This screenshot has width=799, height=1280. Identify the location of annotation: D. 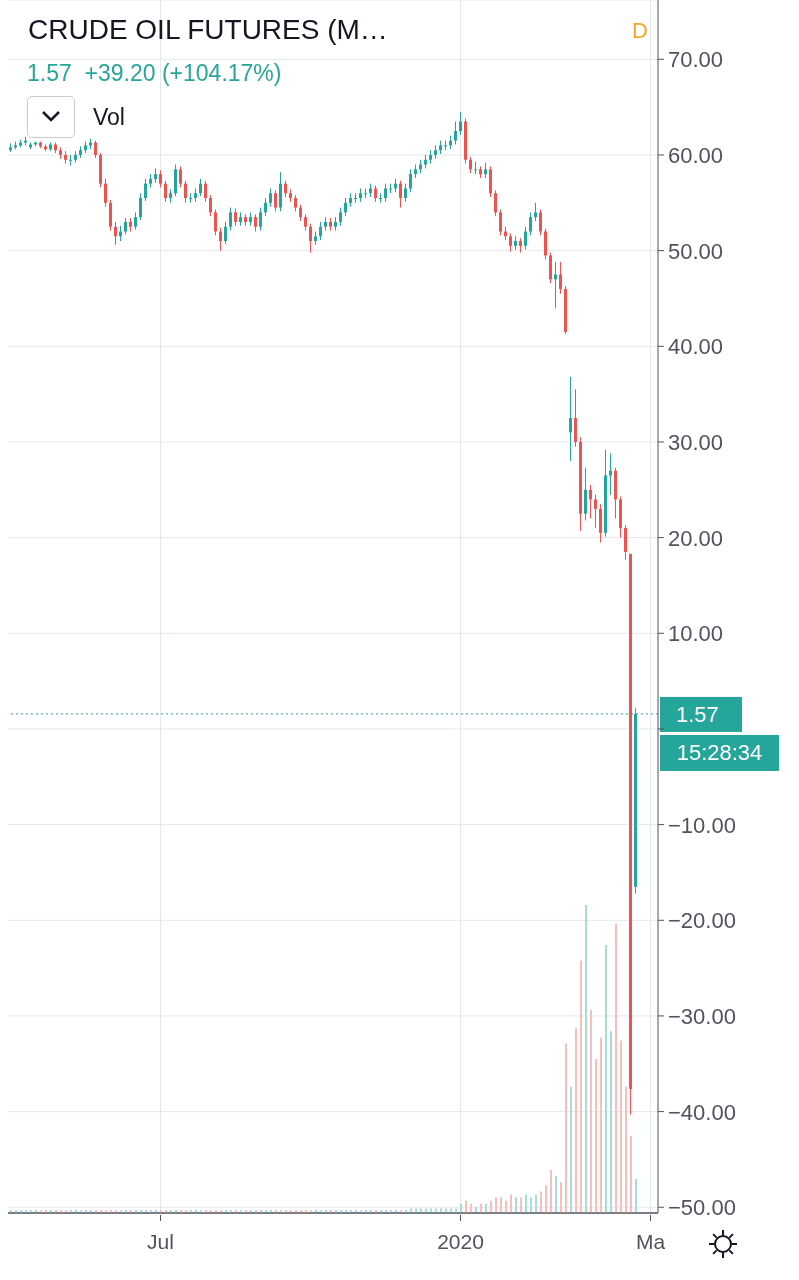
(640, 31).